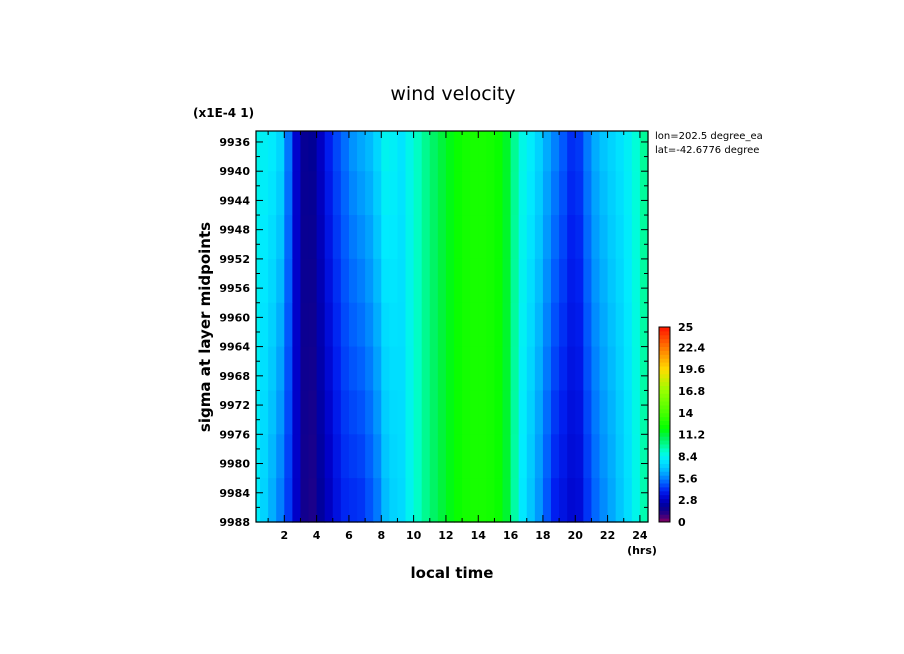 The image size is (904, 654). What do you see at coordinates (691, 435) in the screenshot?
I see `colorbar-tick-label: 11.2` at bounding box center [691, 435].